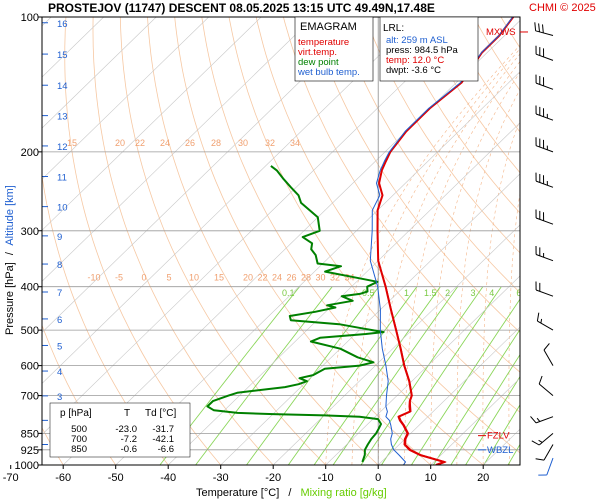  Describe the element at coordinates (328, 27) in the screenshot. I see `legend-title: EMAGRAM` at that location.